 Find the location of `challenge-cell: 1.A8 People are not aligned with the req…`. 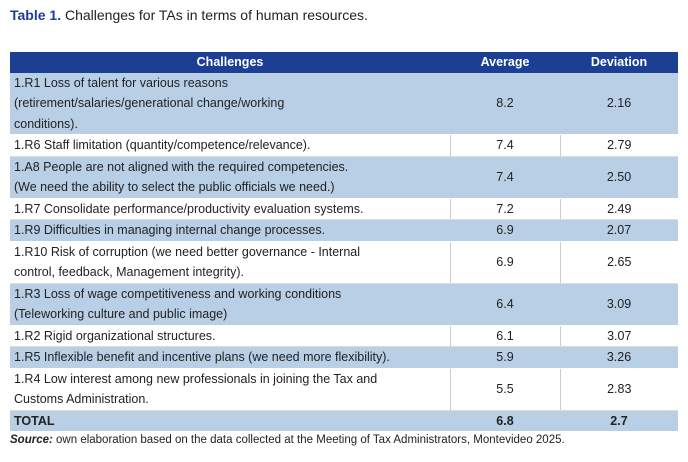

challenge-cell: 1.A8 People are not aligned with the req… is located at coordinates (230, 177).